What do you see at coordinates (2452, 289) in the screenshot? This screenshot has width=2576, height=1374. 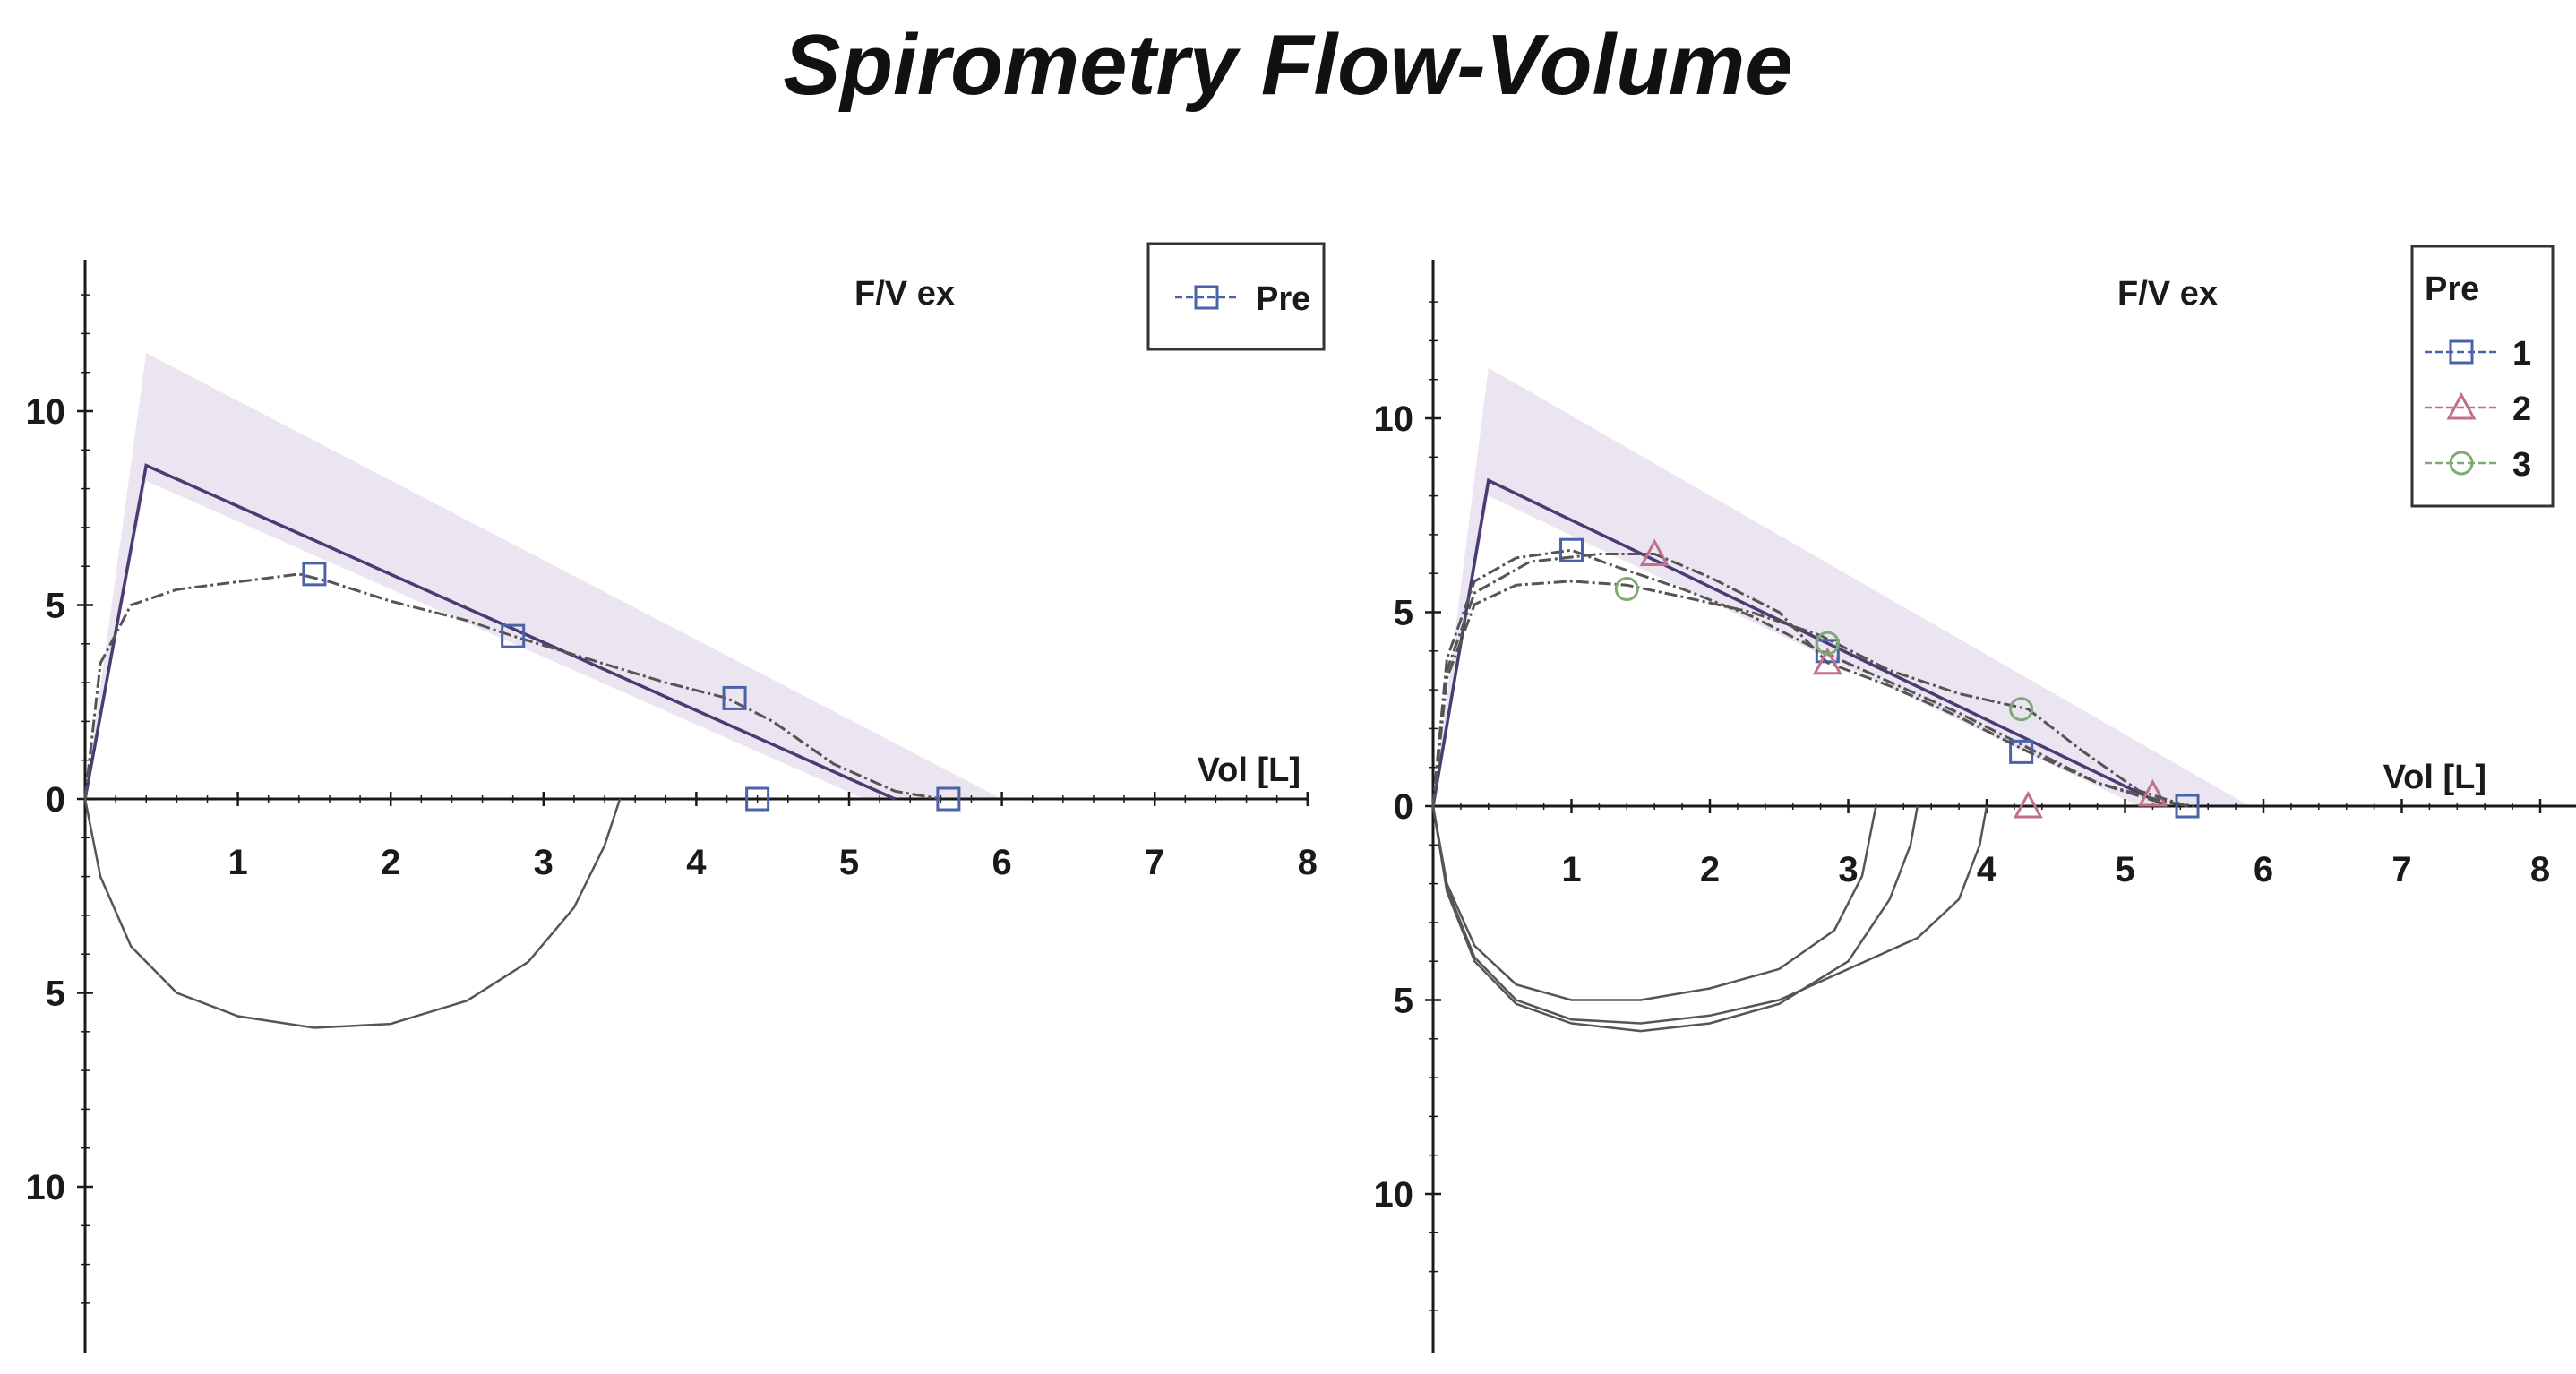 I see `legend-title: Pre` at bounding box center [2452, 289].